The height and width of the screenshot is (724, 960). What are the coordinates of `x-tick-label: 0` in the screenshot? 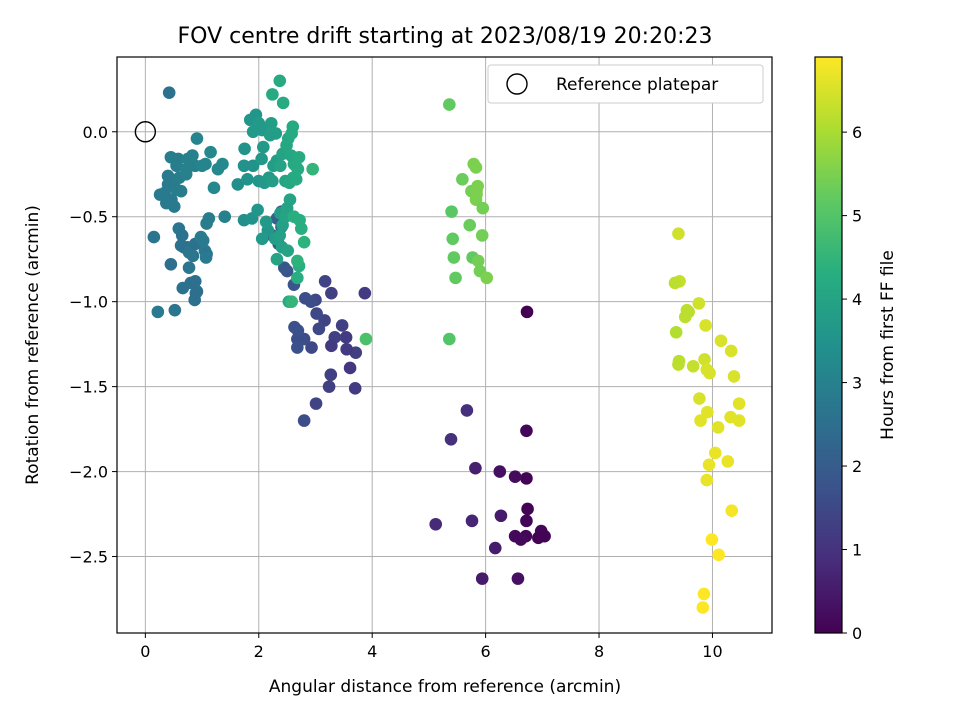 It's located at (145, 651).